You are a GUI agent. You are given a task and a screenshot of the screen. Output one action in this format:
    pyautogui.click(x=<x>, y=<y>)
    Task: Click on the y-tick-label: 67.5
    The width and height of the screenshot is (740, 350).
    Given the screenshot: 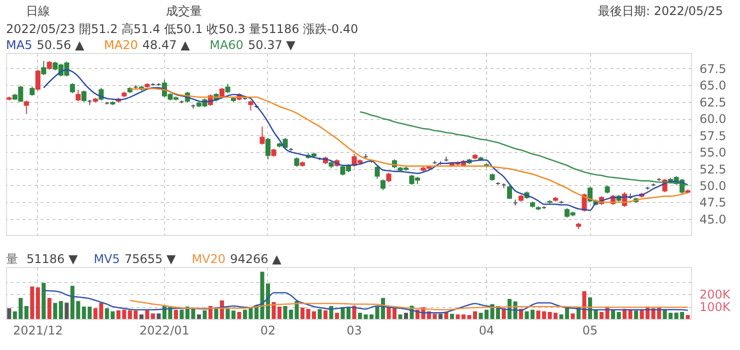 What is the action you would take?
    pyautogui.click(x=713, y=69)
    